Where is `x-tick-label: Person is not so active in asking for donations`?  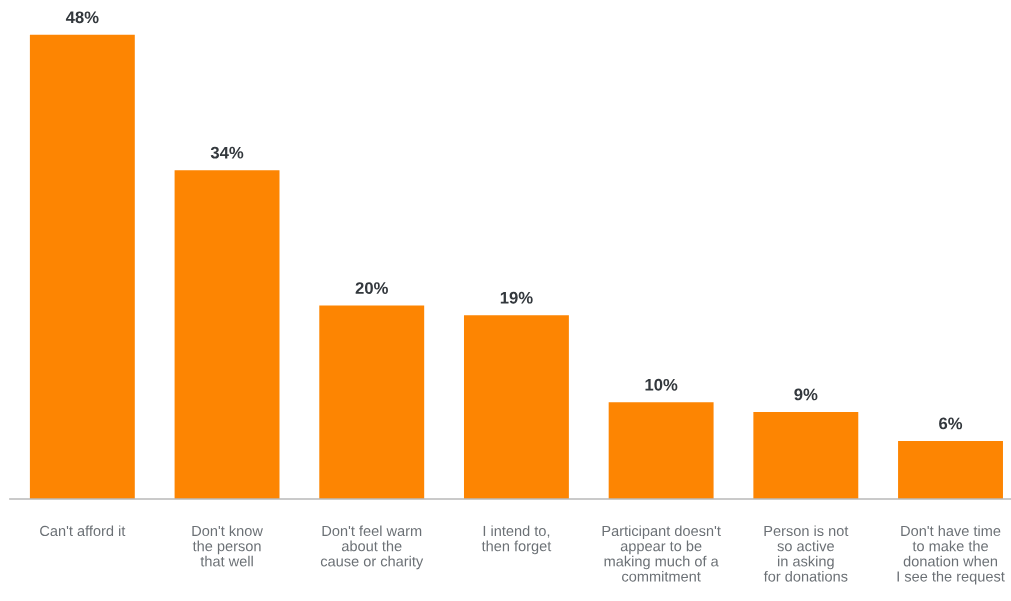 x-tick-label: Person is not so active in asking for donations is located at coordinates (806, 553).